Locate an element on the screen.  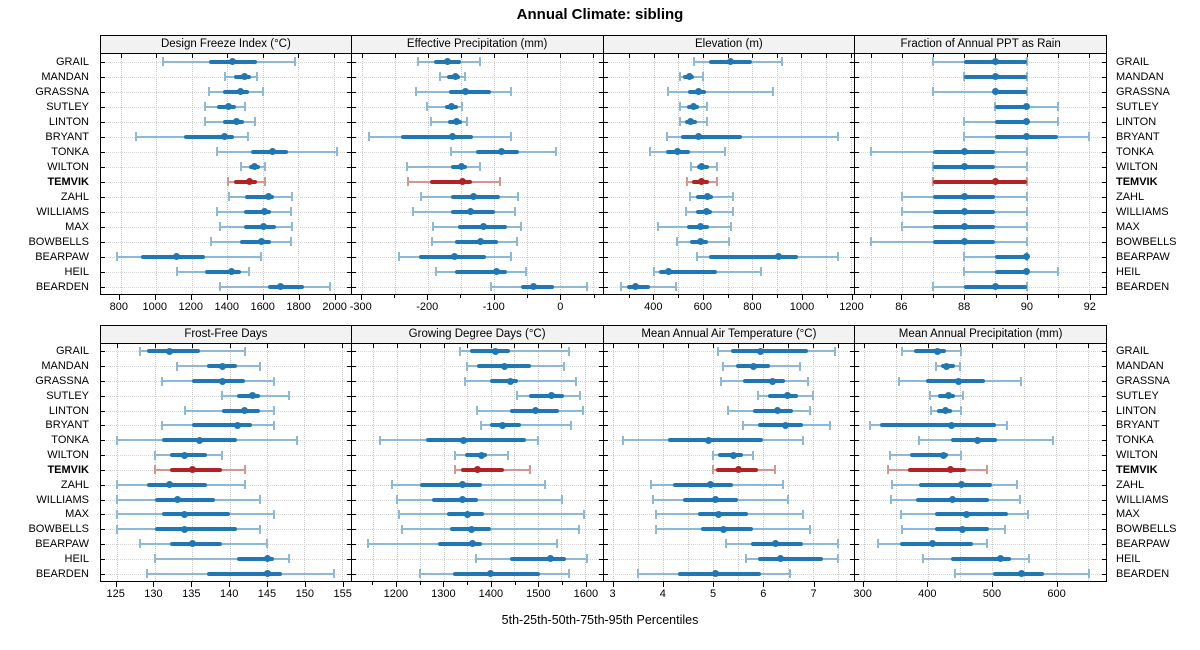
axis-tick-label: 6 is located at coordinates (763, 594).